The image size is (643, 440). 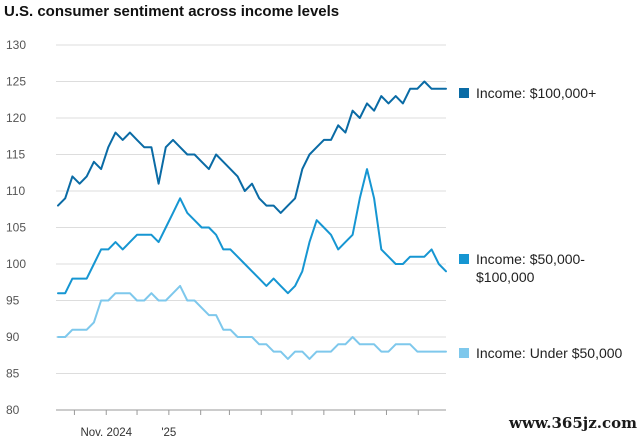 I want to click on y-axis-ticks: 80 85 90 95 100 105 110 115 120 125 130, so click(x=16, y=227).